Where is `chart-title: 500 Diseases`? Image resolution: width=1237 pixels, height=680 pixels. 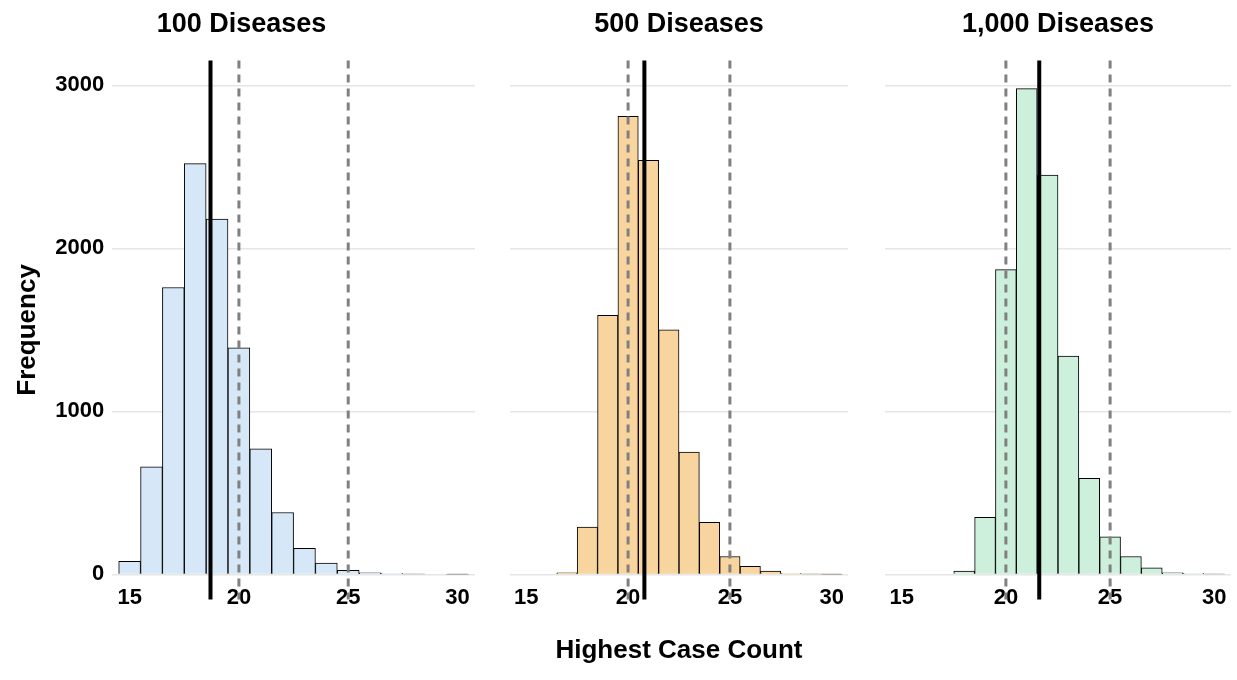
chart-title: 500 Diseases is located at coordinates (679, 22).